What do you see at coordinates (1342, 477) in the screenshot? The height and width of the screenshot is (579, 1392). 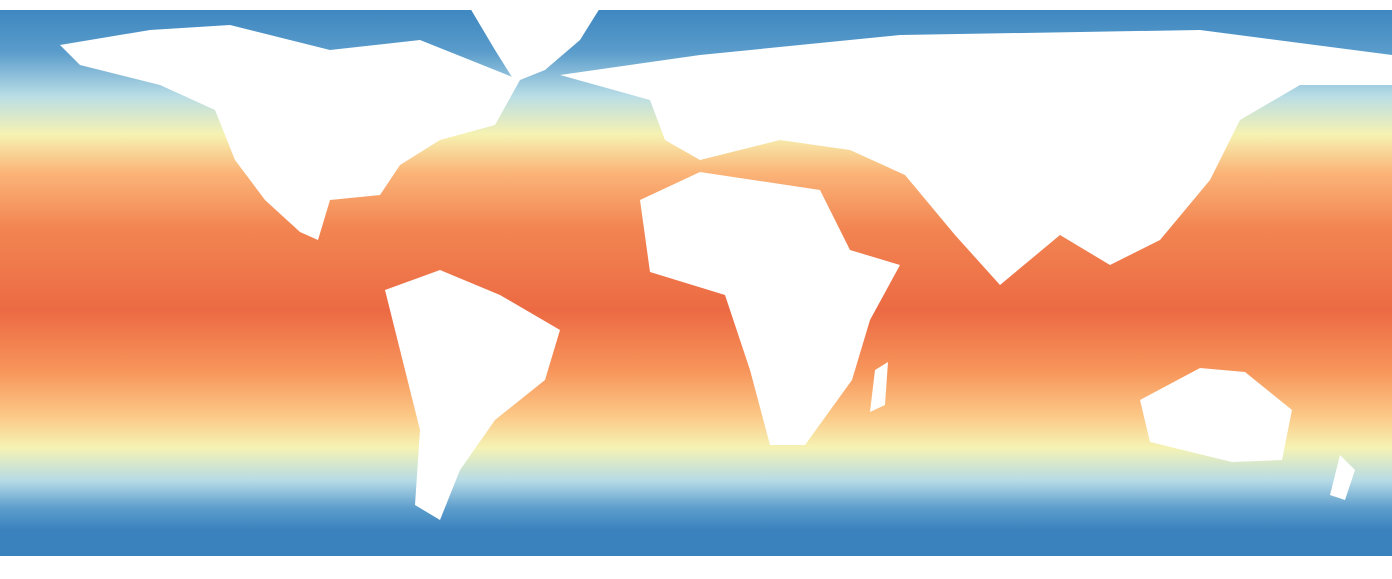 I see `new-zealand` at bounding box center [1342, 477].